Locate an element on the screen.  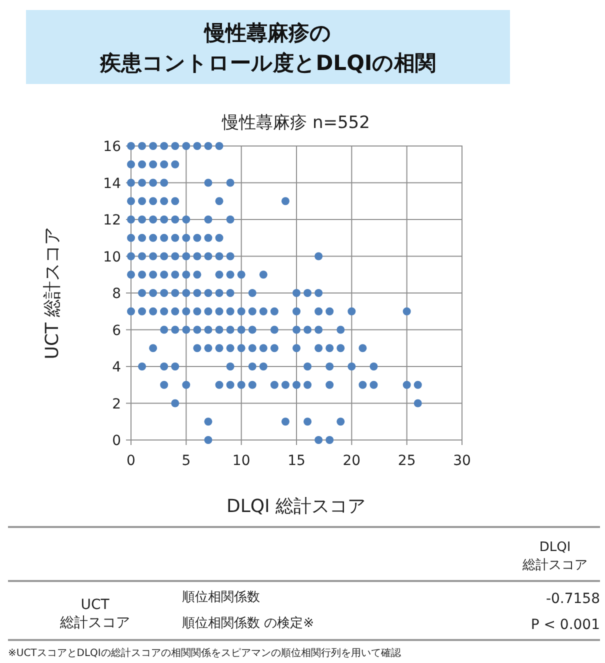
chart-title: 慢性蕁麻疹の疾患コントロール度とDLQIの相関 is located at coordinates (267, 48).